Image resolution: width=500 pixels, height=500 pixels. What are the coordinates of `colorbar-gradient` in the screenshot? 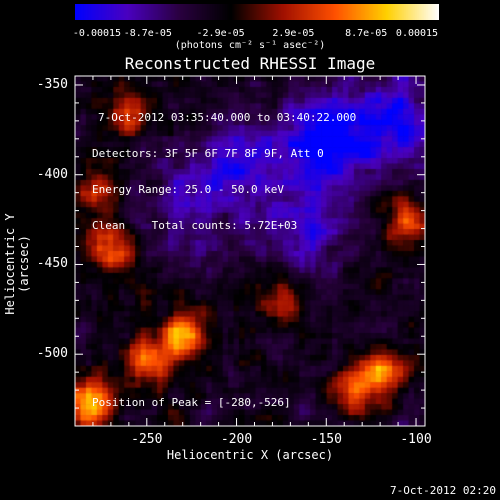 It's located at (257, 12).